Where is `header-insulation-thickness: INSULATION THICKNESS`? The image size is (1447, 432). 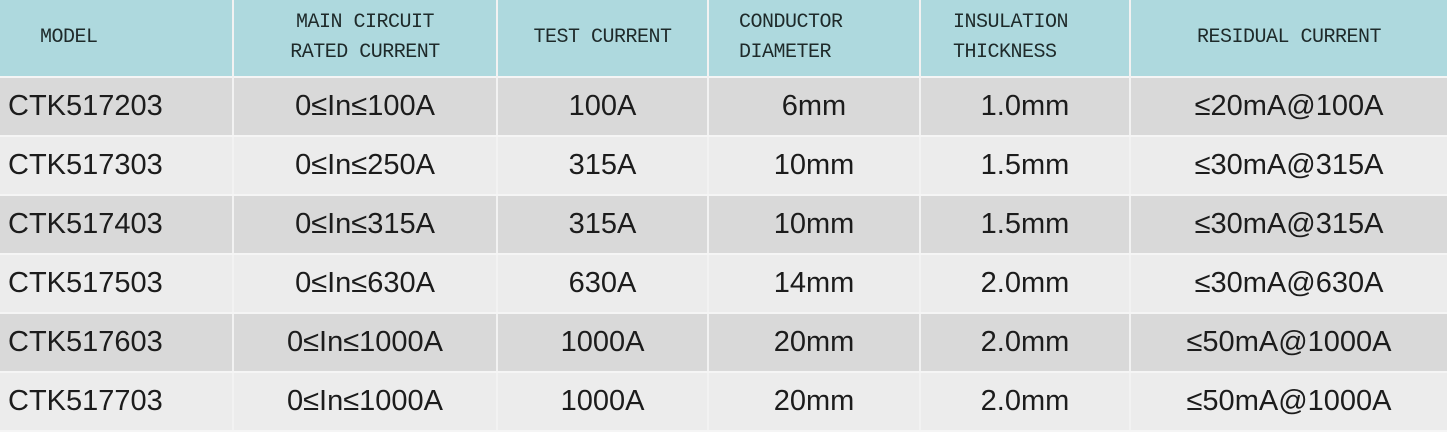
header-insulation-thickness: INSULATION THICKNESS is located at coordinates (1024, 38).